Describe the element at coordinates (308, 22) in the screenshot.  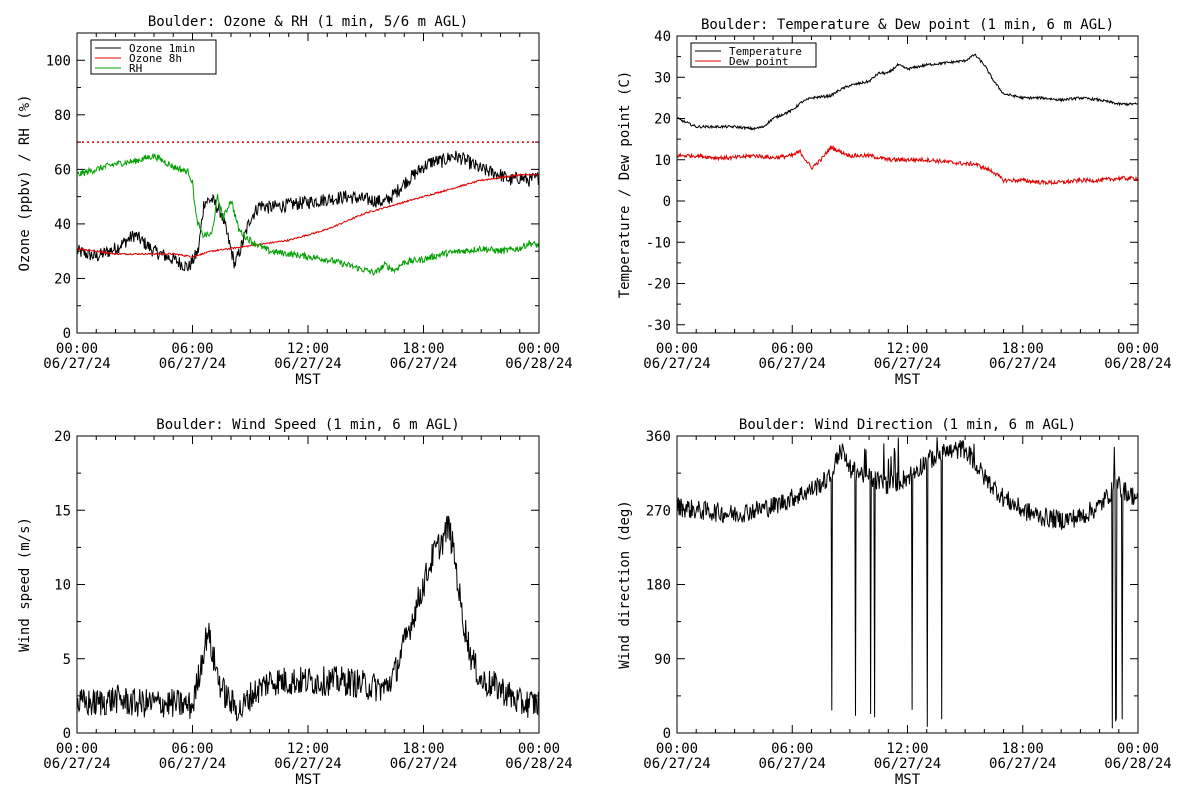
I see `chart-title: Boulder: Ozone & RH (1 min, 5/6 m AGL)` at that location.